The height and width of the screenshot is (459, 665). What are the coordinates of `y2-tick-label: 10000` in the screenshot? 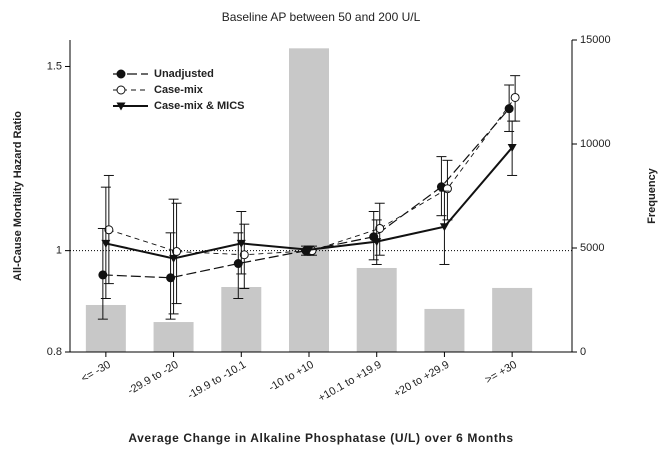 It's located at (595, 144).